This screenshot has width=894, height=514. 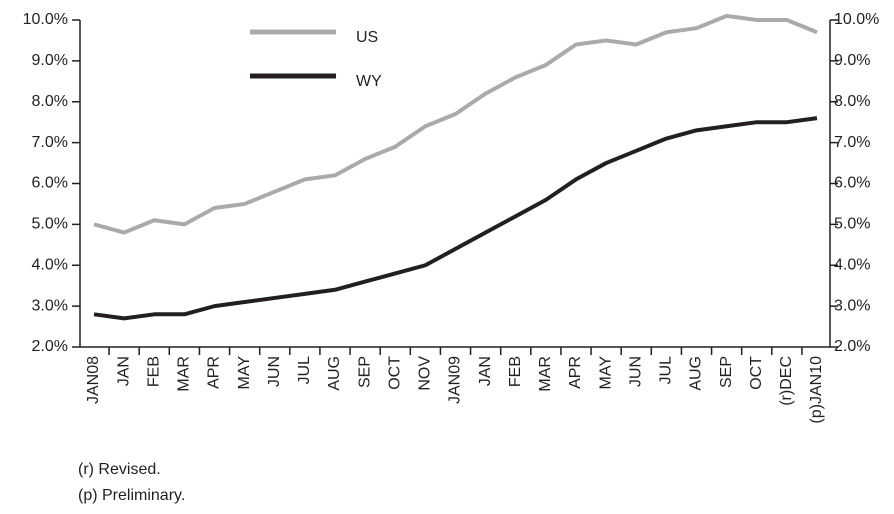 What do you see at coordinates (455, 380) in the screenshot?
I see `x-tick-label: JAN09` at bounding box center [455, 380].